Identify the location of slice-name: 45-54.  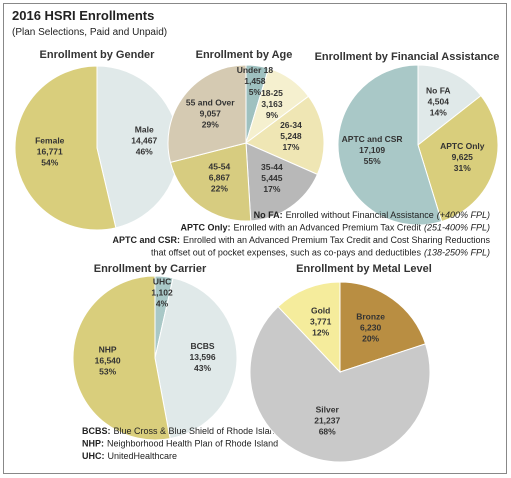
(219, 167).